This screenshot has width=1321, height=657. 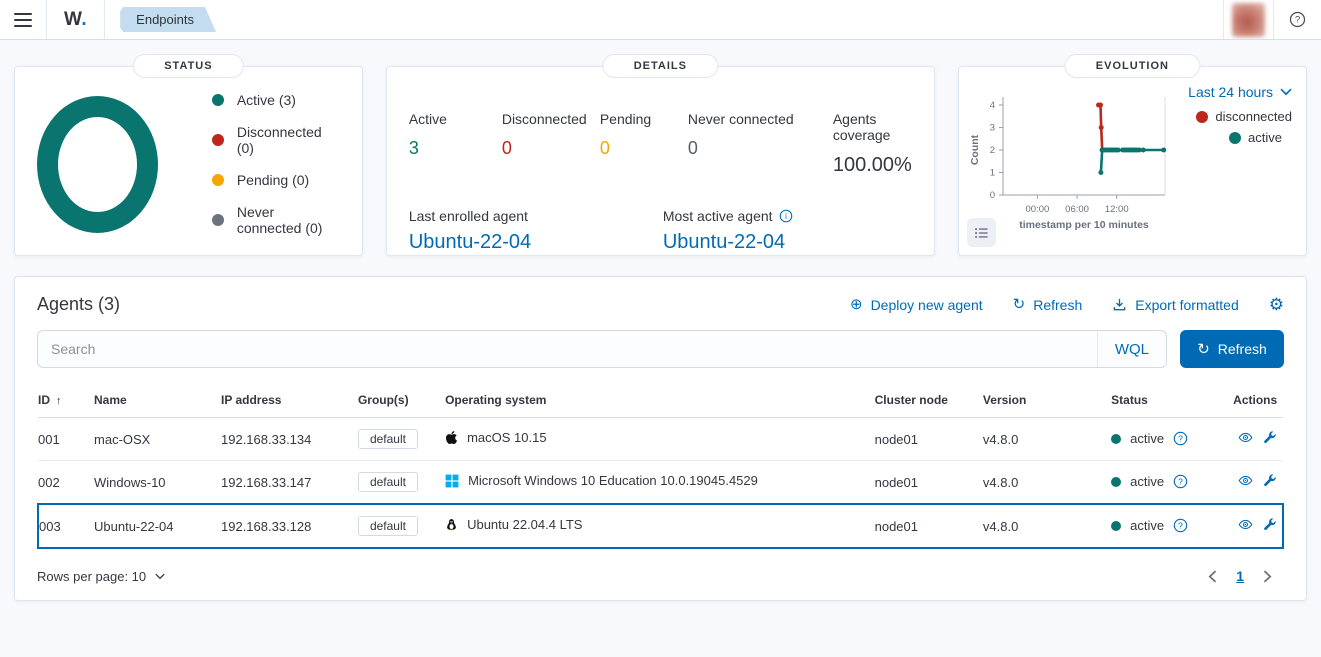 I want to click on svg-text: 1, so click(x=992, y=173).